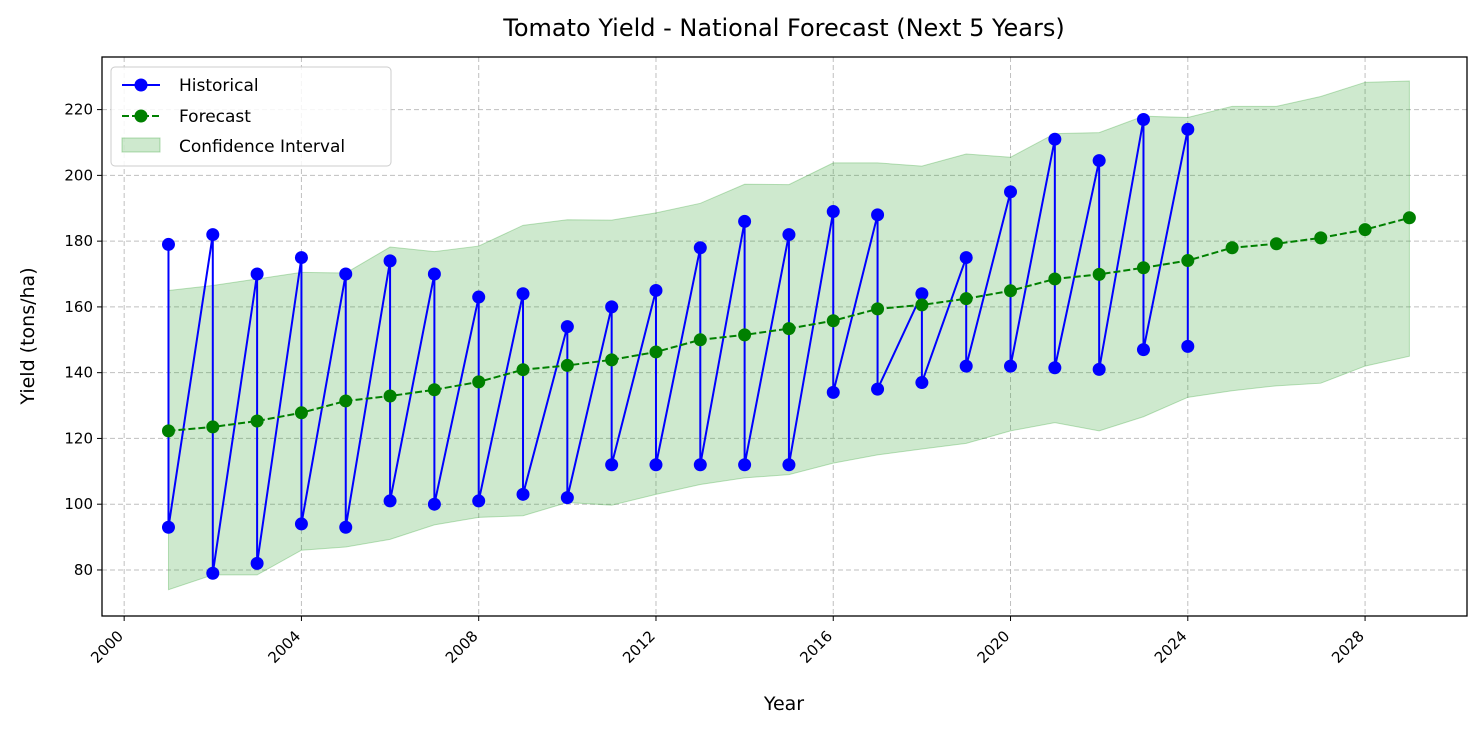  What do you see at coordinates (215, 117) in the screenshot?
I see `legend-forecast-label: Forecast` at bounding box center [215, 117].